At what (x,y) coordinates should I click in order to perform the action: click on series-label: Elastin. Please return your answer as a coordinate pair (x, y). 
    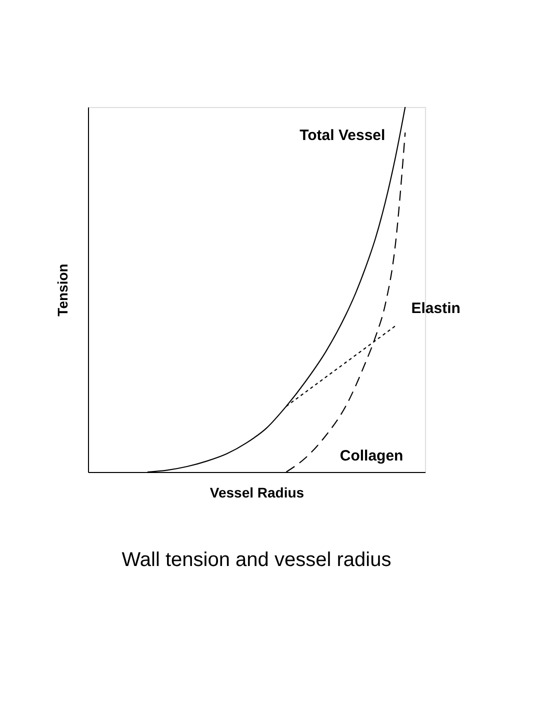
    Looking at the image, I should click on (435, 308).